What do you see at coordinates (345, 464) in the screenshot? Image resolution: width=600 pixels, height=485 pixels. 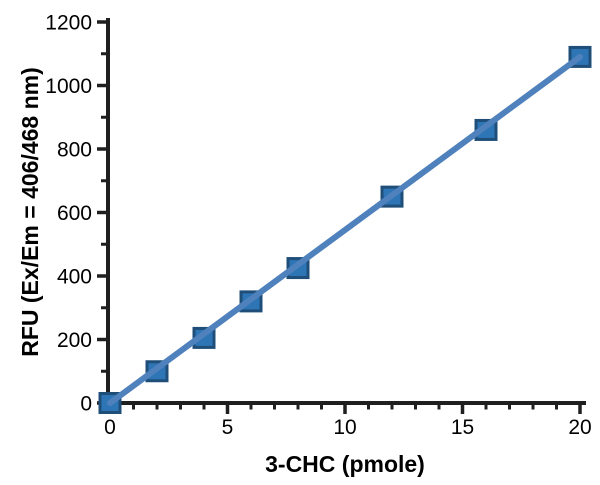 I see `x-axis-title: 3-CHC (pmole)` at bounding box center [345, 464].